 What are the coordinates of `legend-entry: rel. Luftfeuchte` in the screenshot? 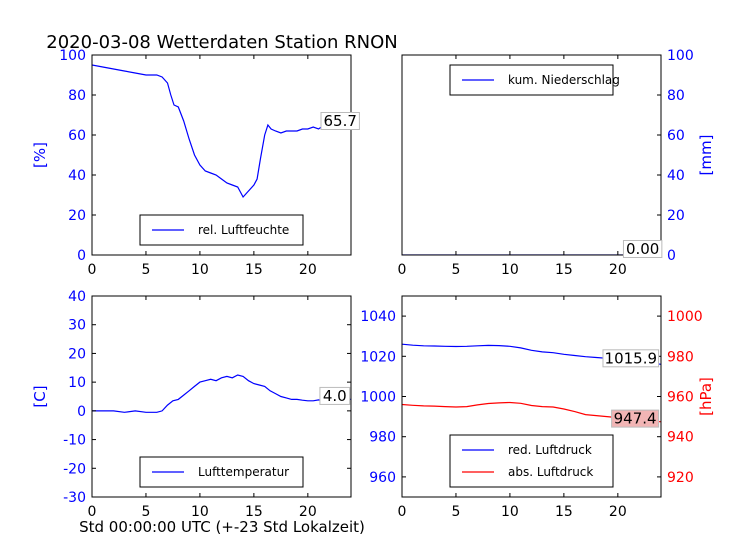 It's located at (243, 230).